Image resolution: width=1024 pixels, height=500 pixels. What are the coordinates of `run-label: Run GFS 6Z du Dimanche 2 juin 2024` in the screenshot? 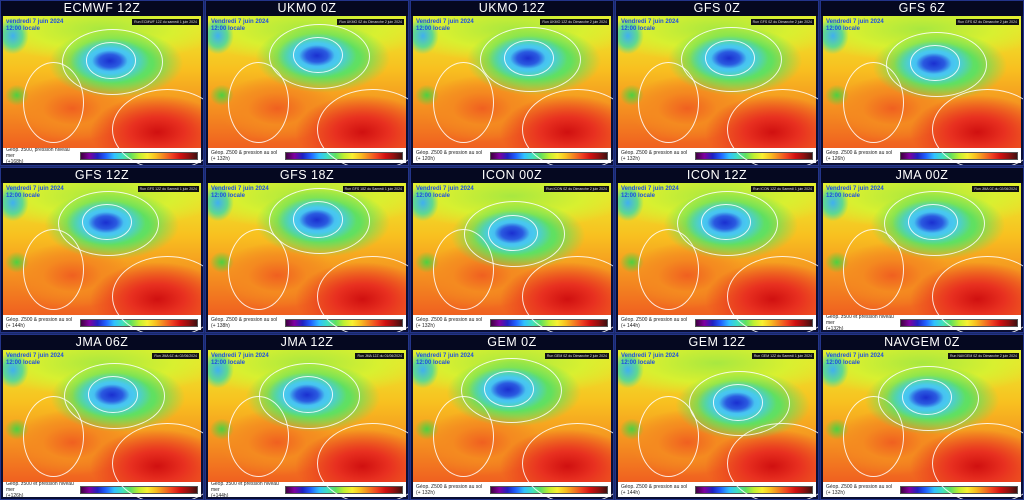 It's located at (987, 22).